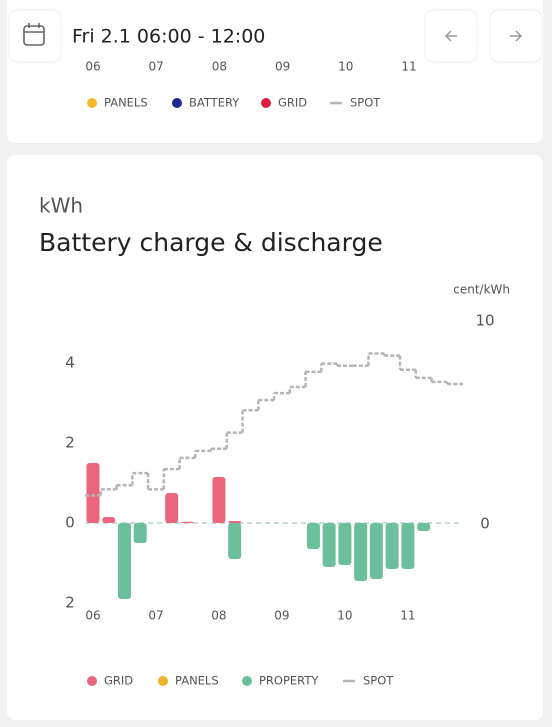 This screenshot has height=727, width=552. I want to click on unit-label: kWh, so click(61, 206).